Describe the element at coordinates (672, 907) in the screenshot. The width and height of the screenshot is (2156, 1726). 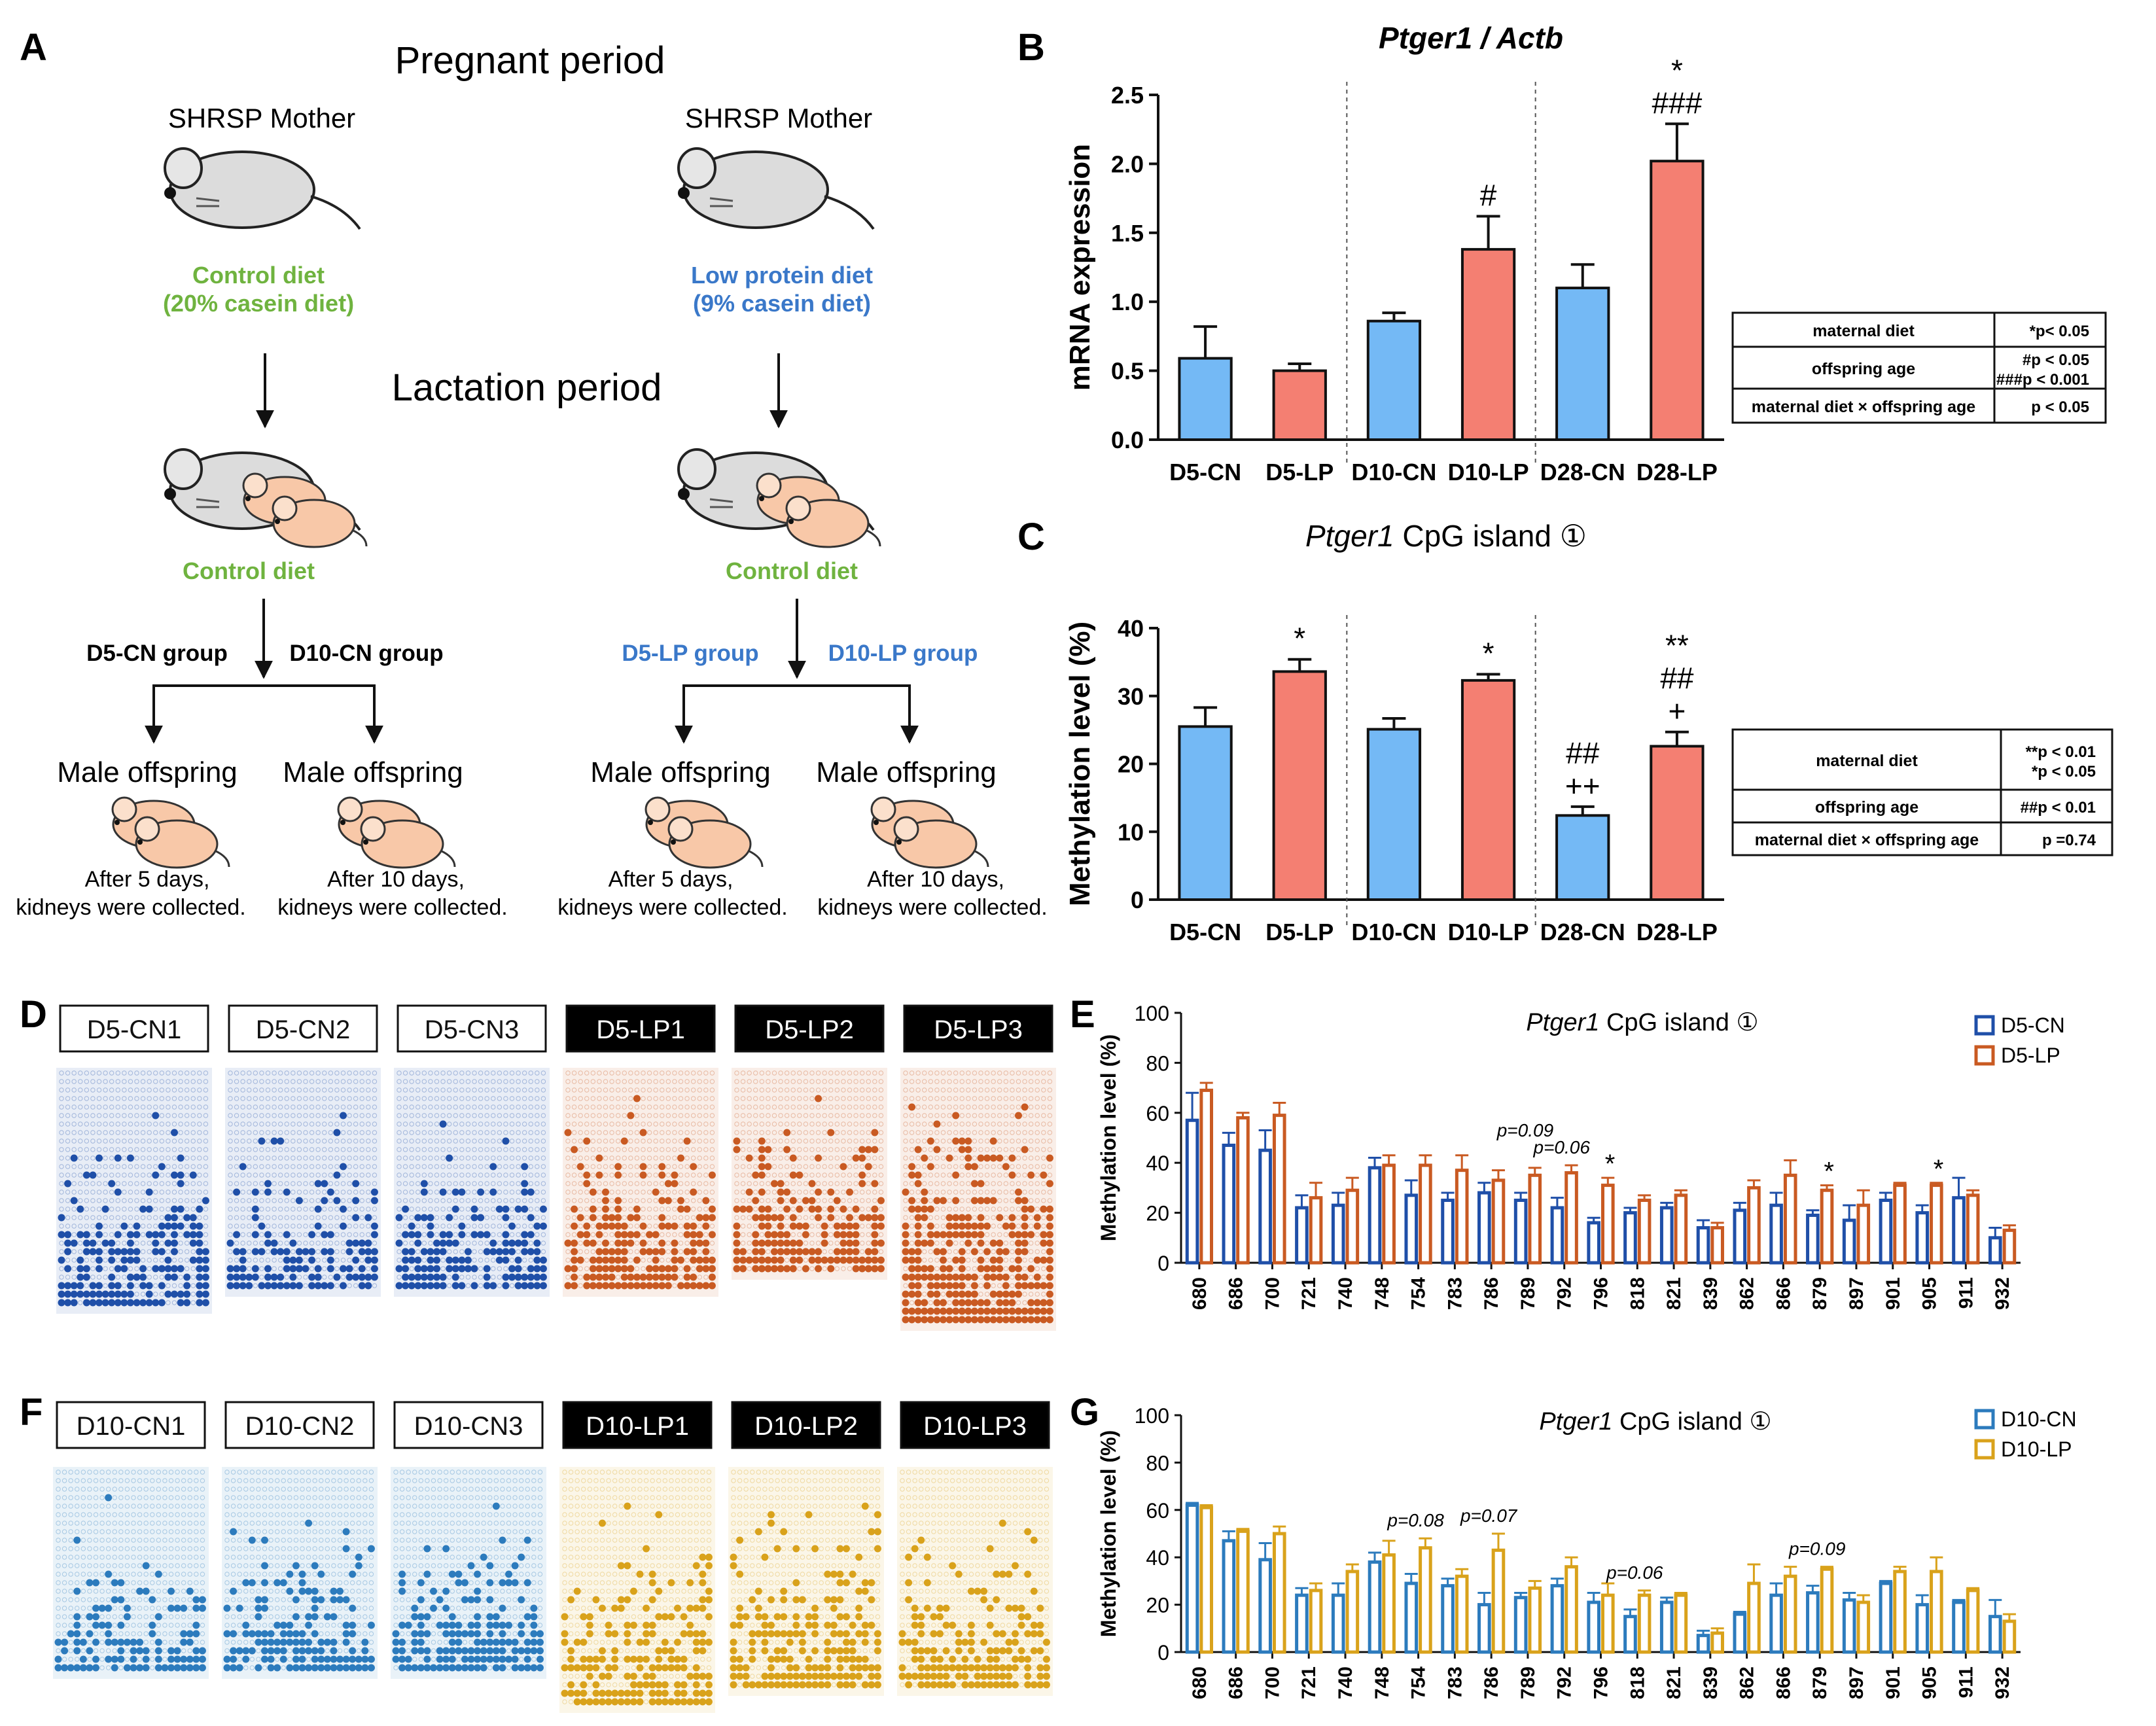
I see `collection-note: kidneys were collected.` at that location.